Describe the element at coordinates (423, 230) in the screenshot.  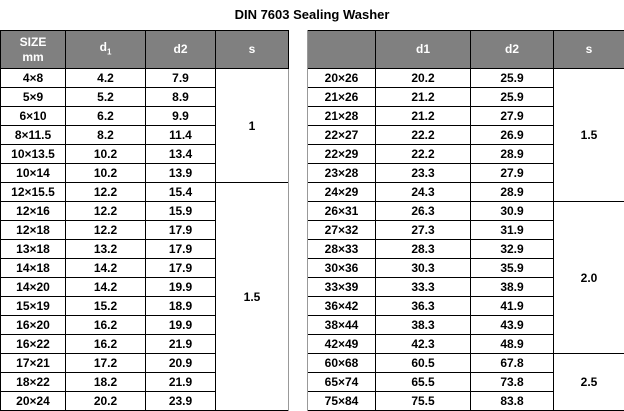
I see `cell: 27.3` at that location.